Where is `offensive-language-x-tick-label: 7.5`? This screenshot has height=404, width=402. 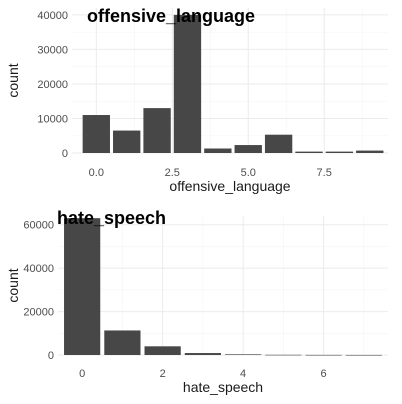 offensive-language-x-tick-label: 7.5 is located at coordinates (324, 173).